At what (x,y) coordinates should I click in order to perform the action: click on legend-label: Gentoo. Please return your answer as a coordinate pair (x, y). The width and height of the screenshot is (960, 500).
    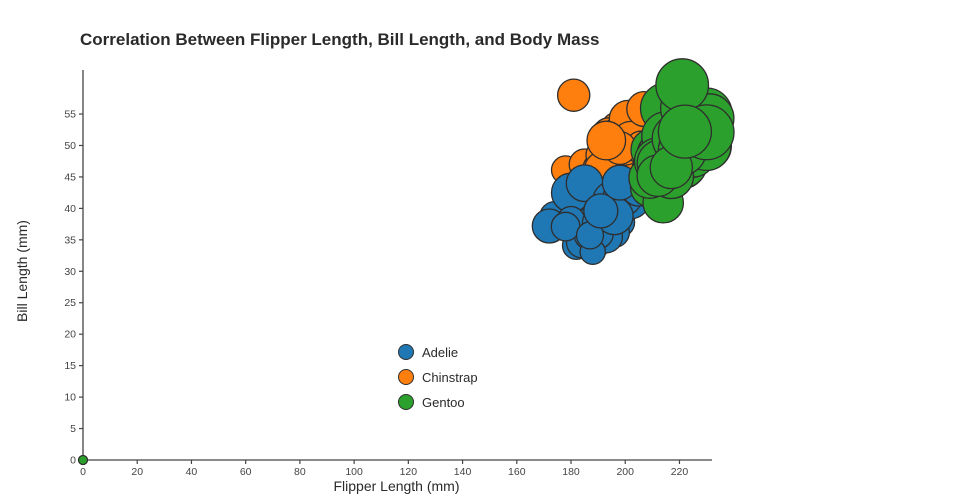
    Looking at the image, I should click on (443, 402).